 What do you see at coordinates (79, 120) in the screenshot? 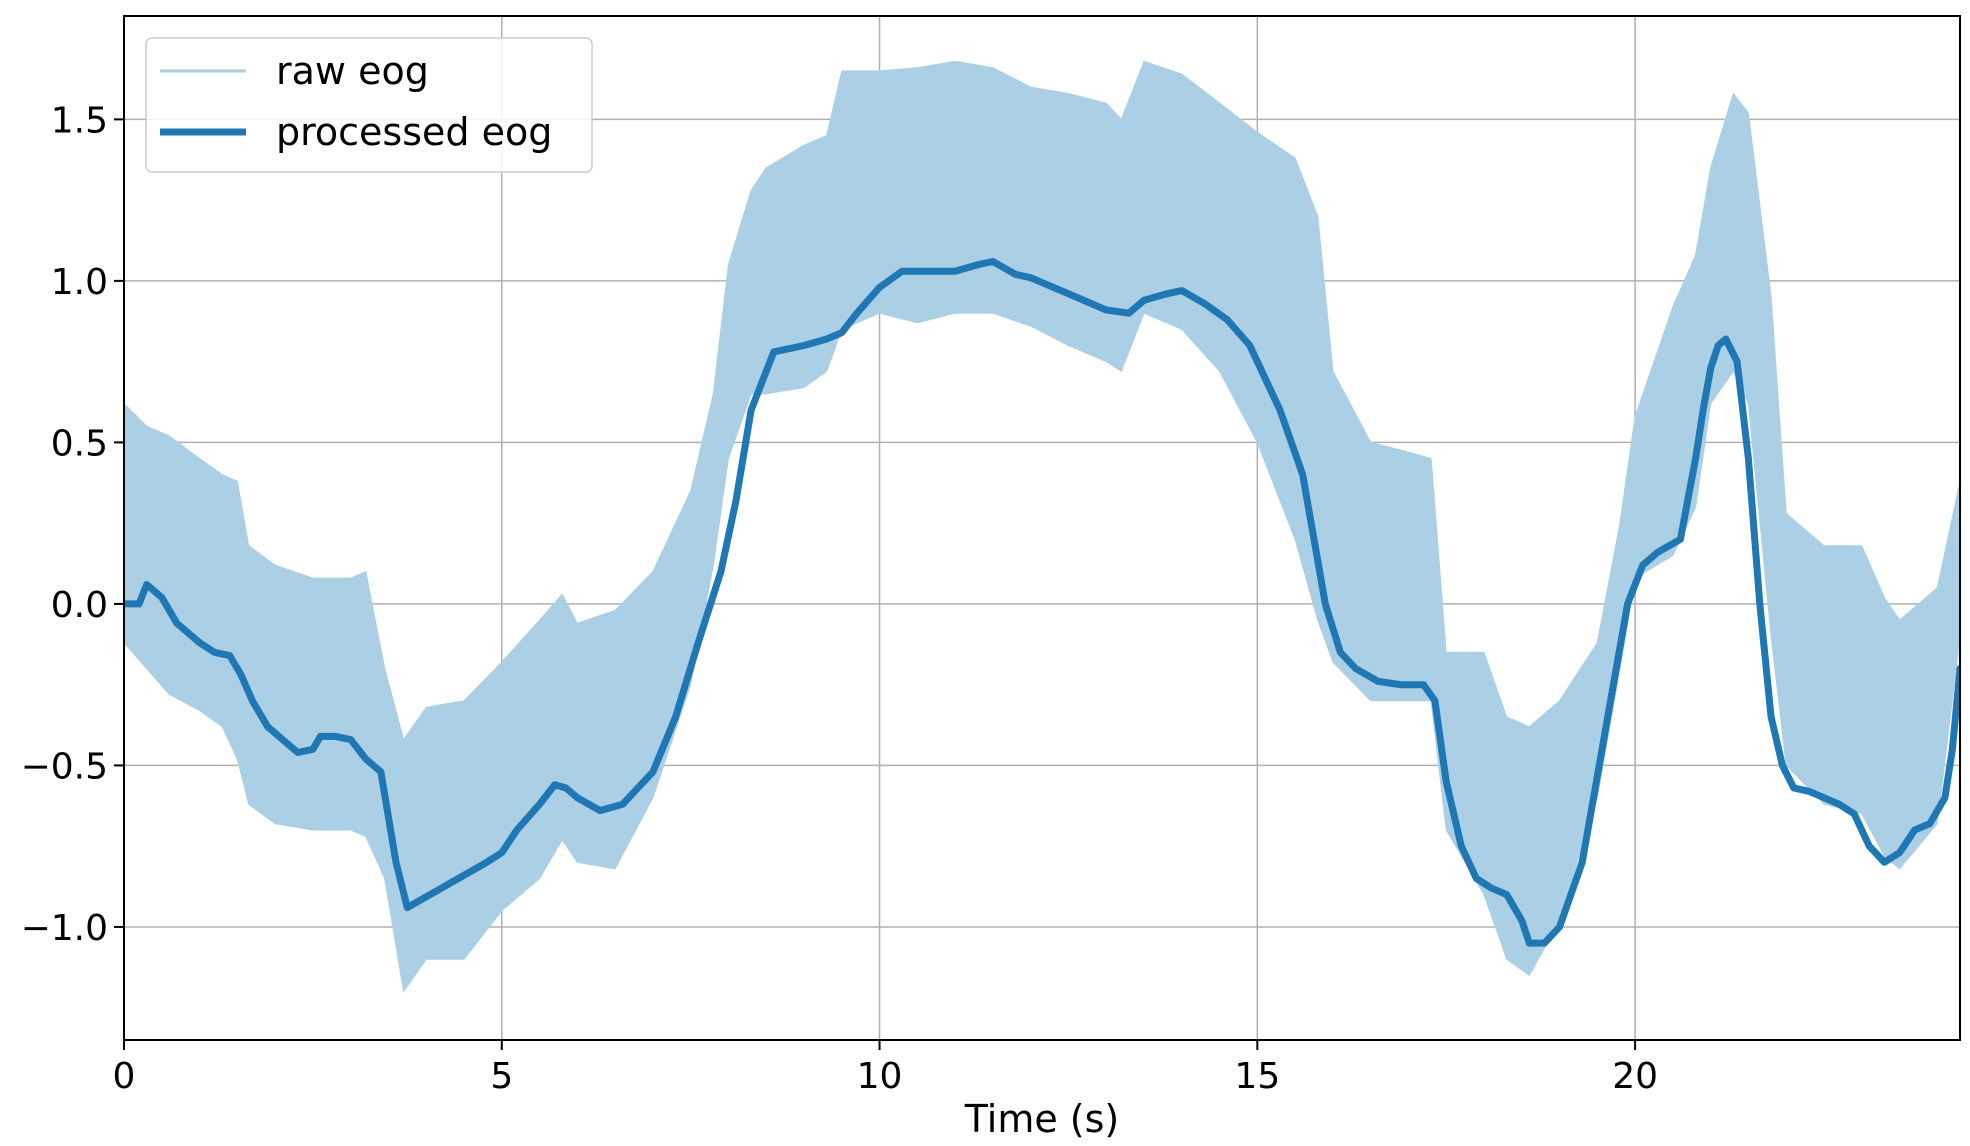
I see `y-tick-label: 1.5` at bounding box center [79, 120].